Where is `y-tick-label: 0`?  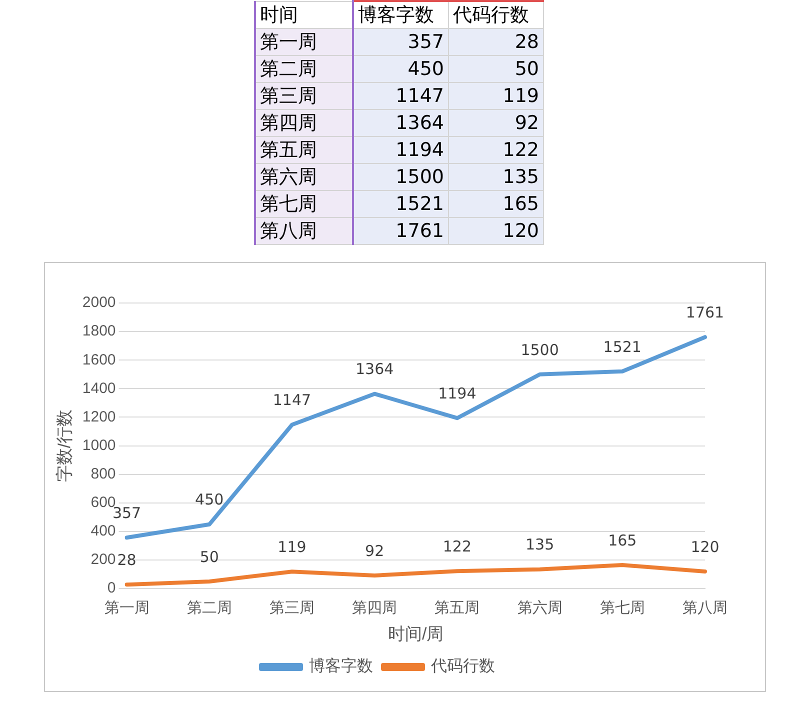 y-tick-label: 0 is located at coordinates (111, 588).